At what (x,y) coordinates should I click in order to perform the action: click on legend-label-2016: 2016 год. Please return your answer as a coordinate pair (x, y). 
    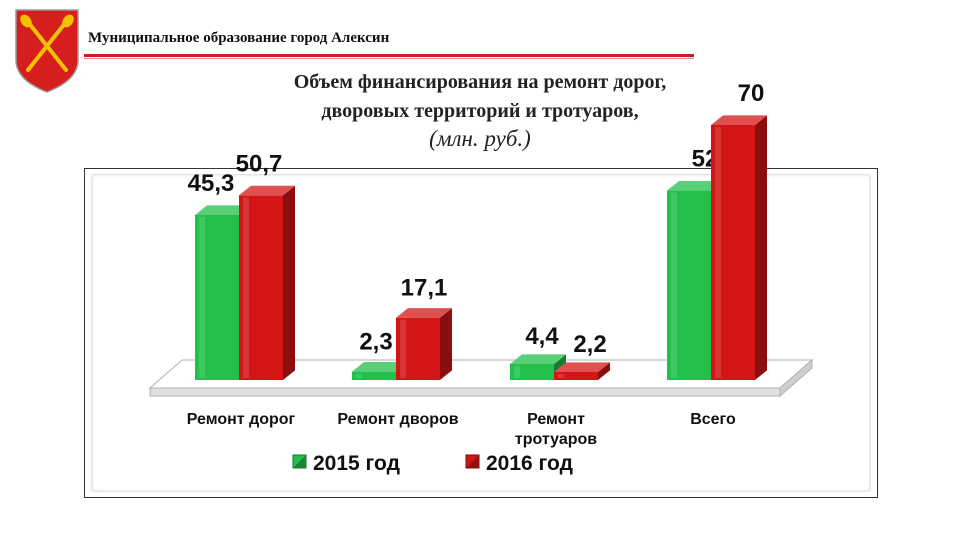
    Looking at the image, I should click on (529, 463).